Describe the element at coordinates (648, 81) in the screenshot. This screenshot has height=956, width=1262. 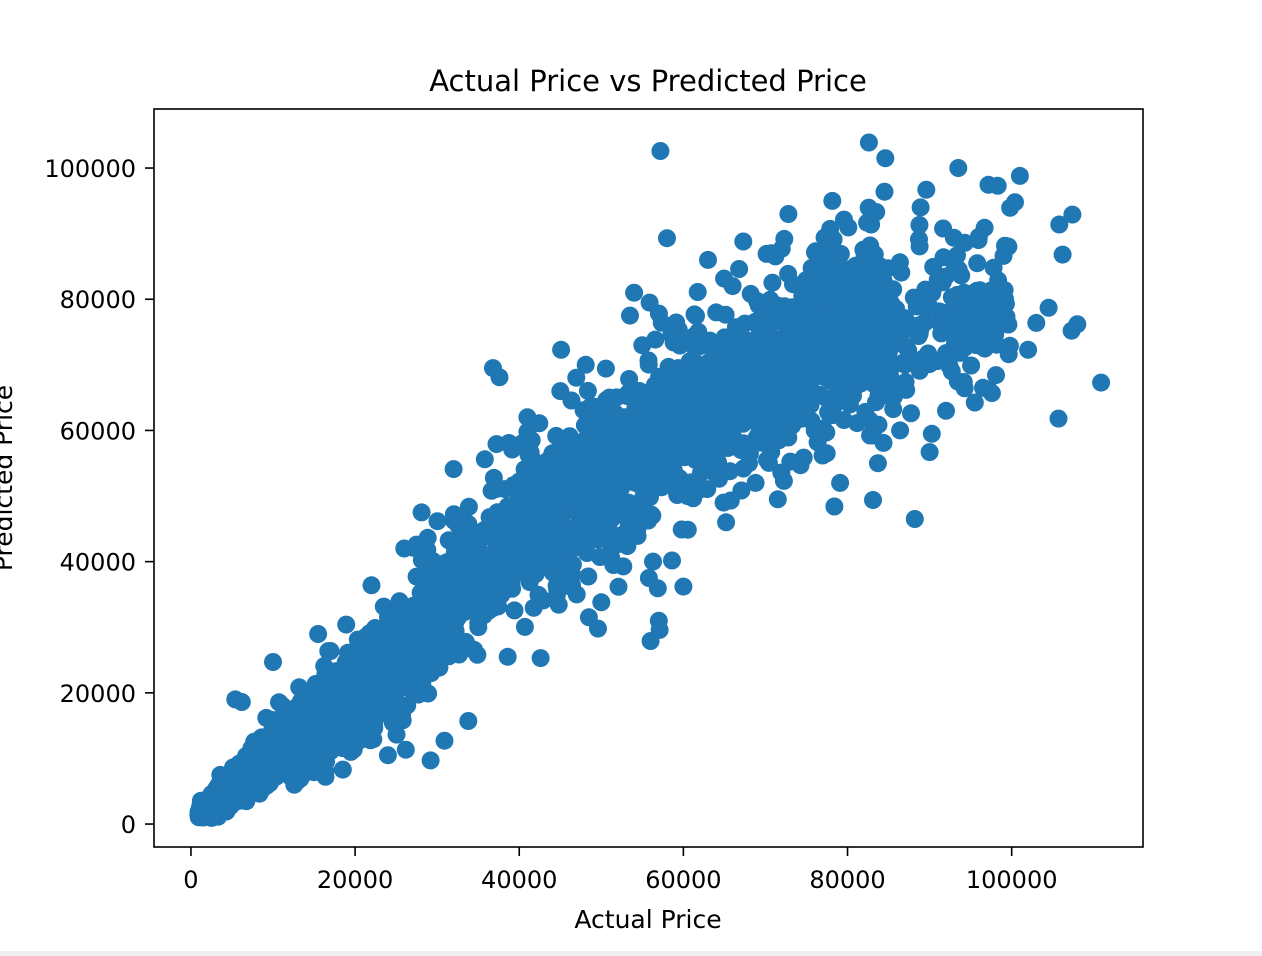
I see `chart-title: Actual Price vs Predicted Price` at that location.